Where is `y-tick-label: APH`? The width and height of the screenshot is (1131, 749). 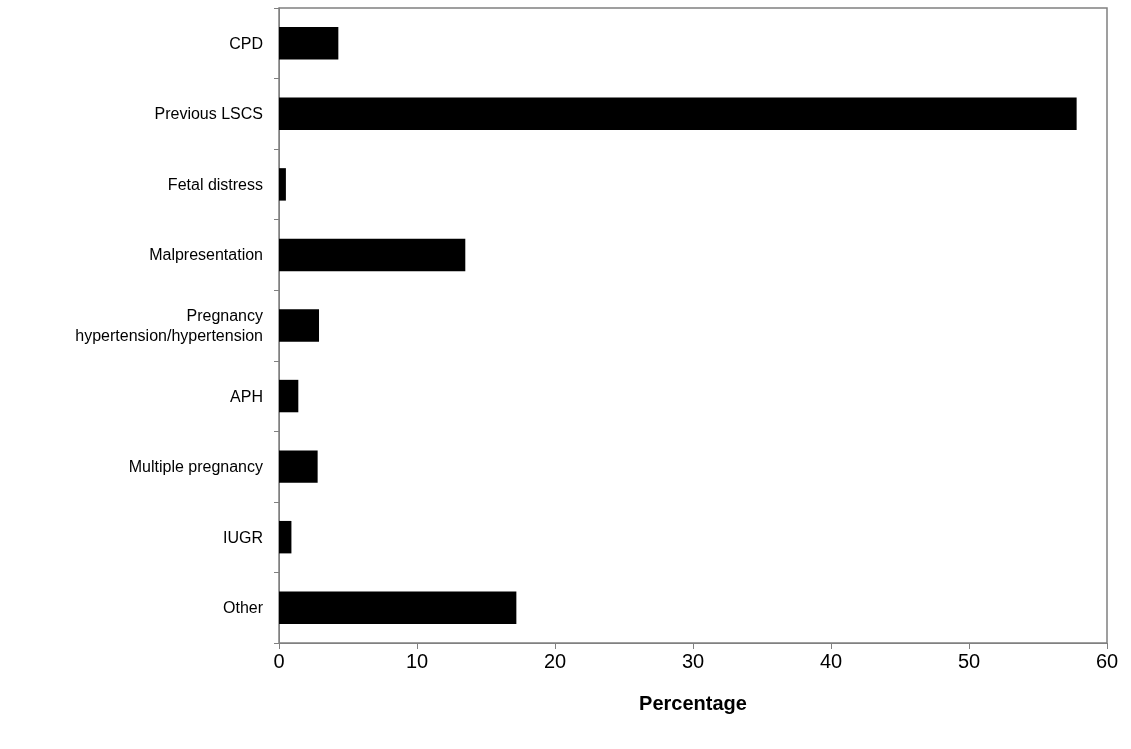
y-tick-label: APH is located at coordinates (246, 396).